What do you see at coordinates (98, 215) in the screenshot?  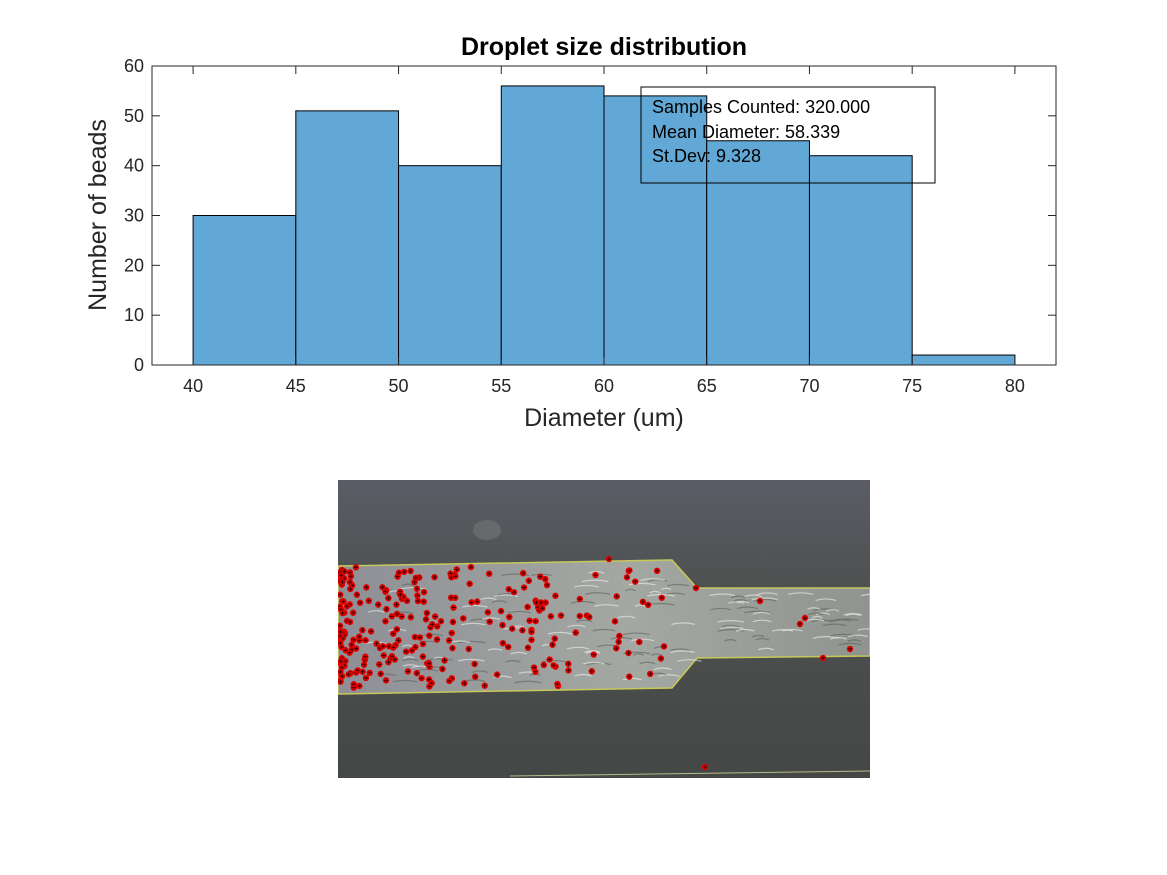 I see `y-axis-label: Number of beads` at bounding box center [98, 215].